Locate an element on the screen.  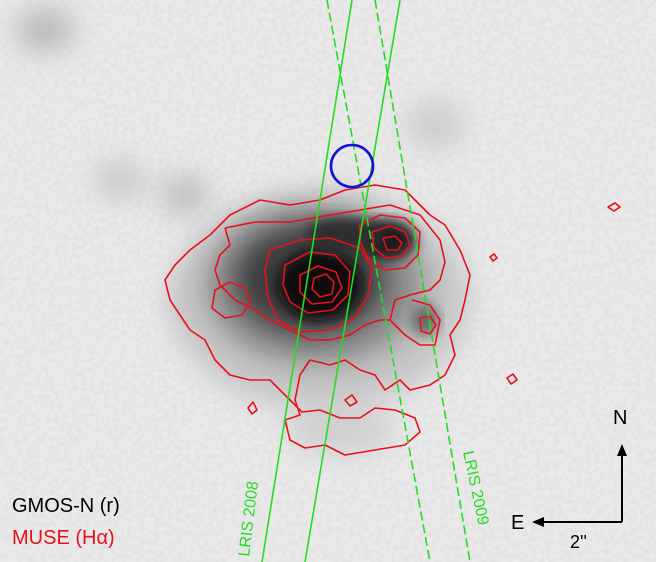
north-arrowhead is located at coordinates (622, 450).